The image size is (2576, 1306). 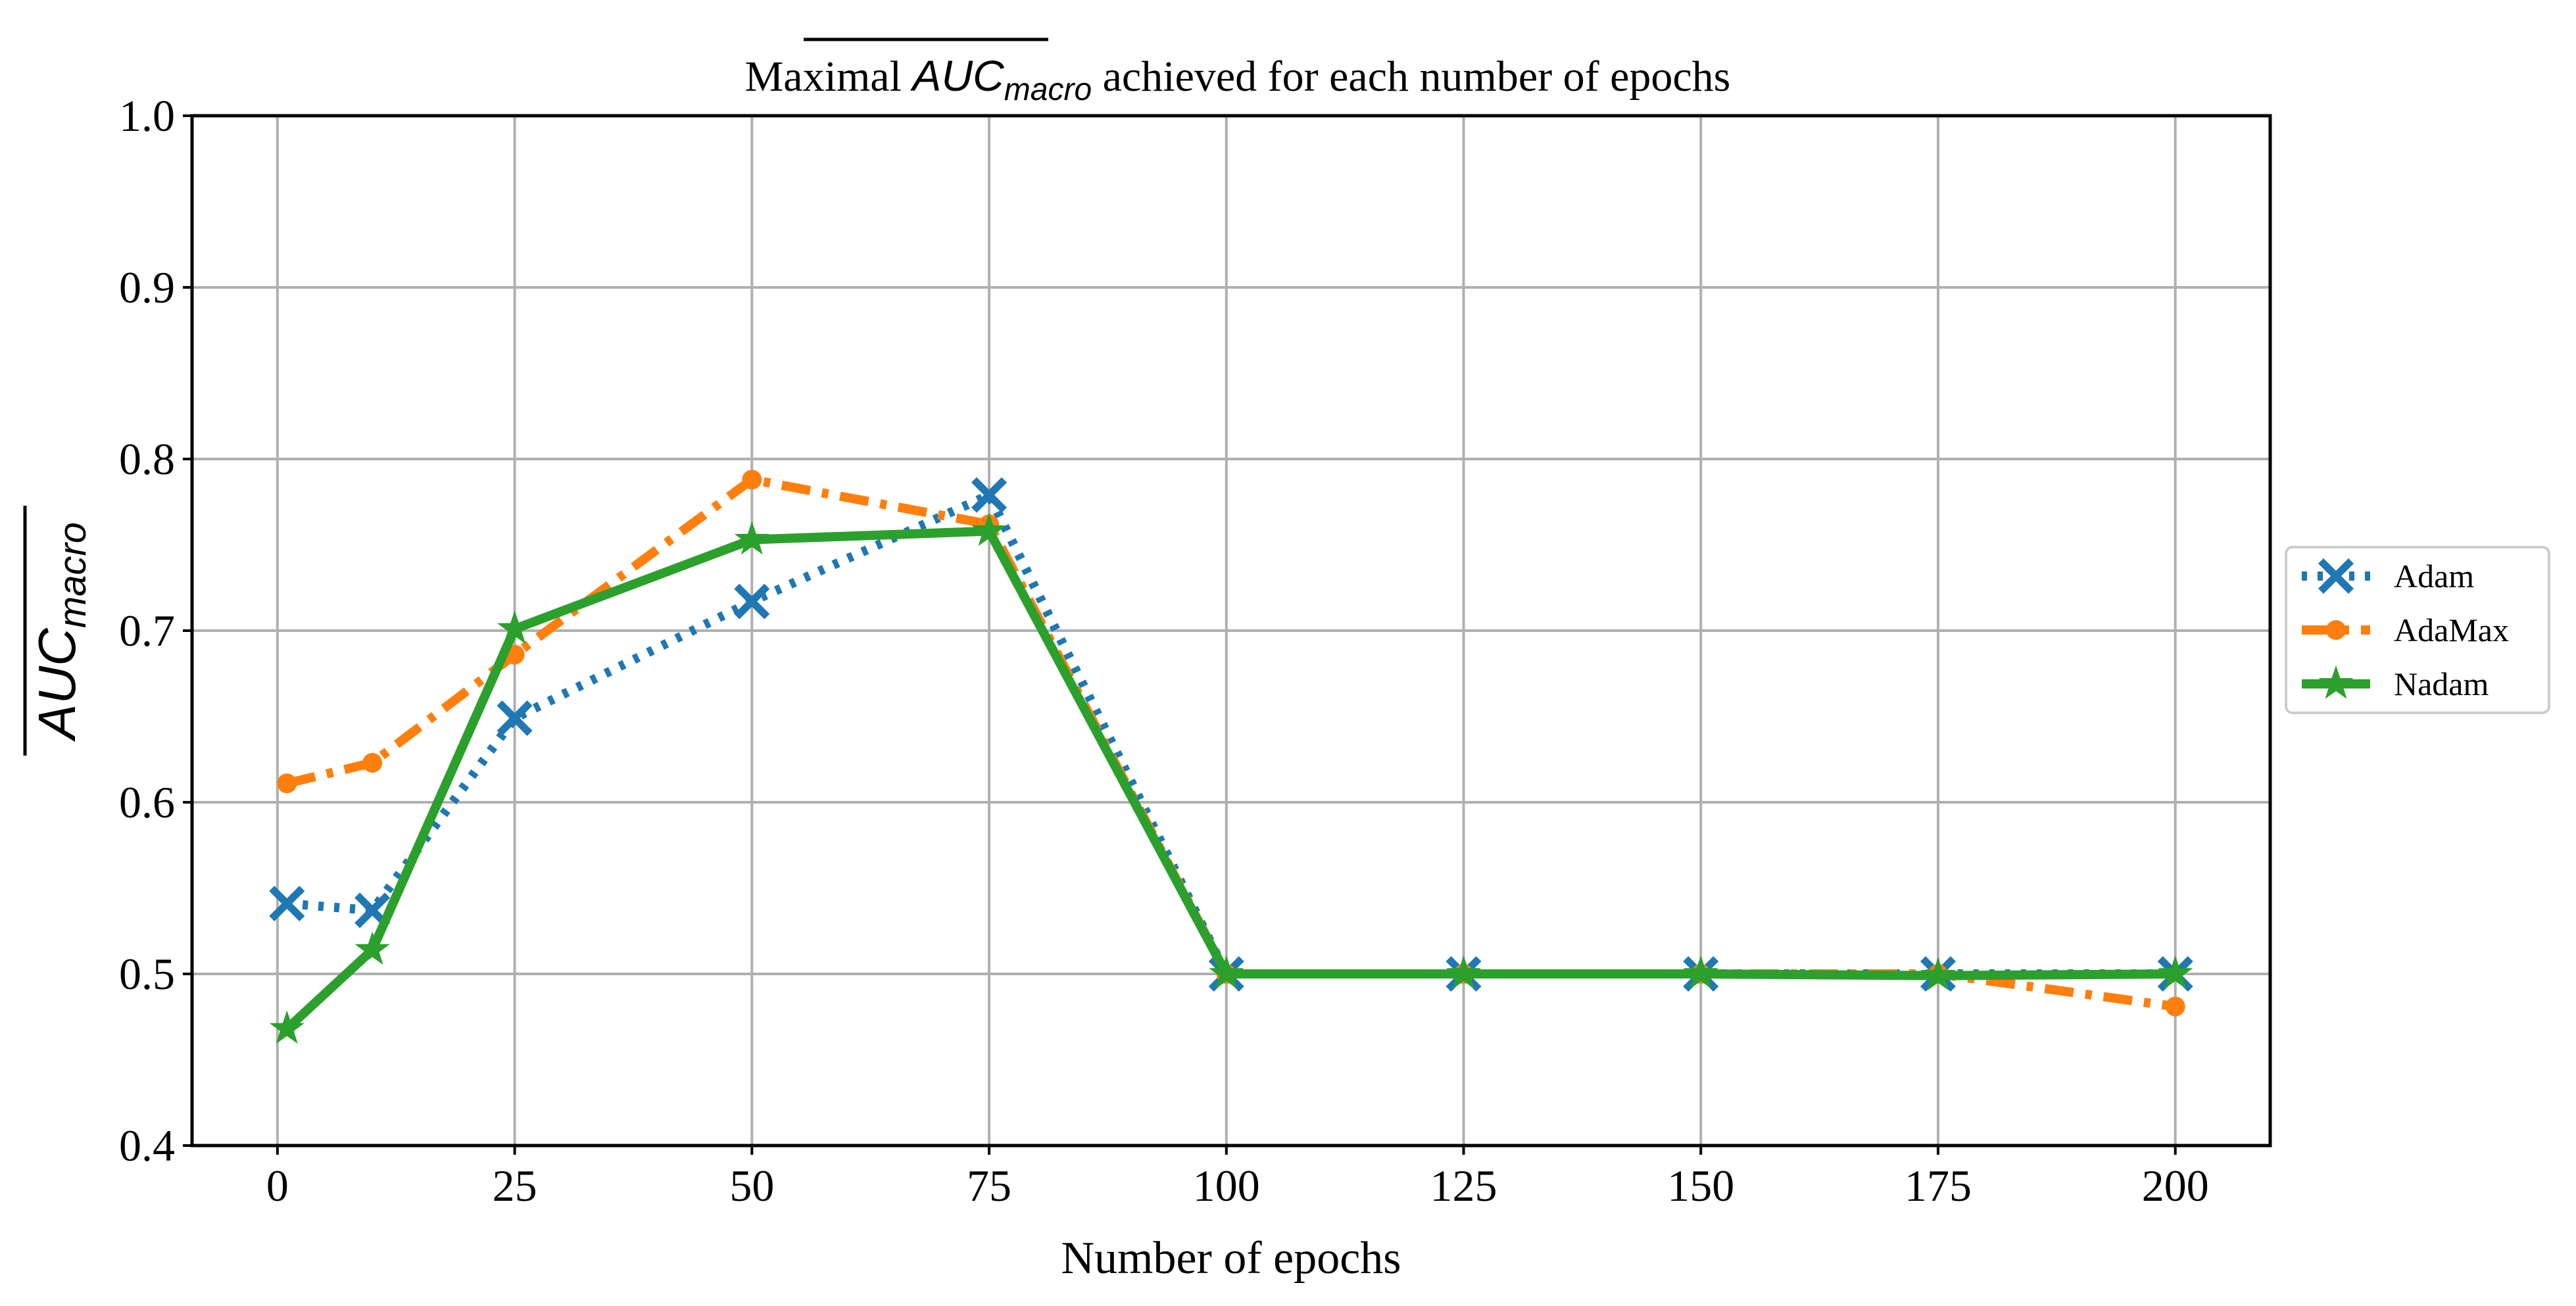 What do you see at coordinates (57, 684) in the screenshot?
I see `y-label-main: AUC` at bounding box center [57, 684].